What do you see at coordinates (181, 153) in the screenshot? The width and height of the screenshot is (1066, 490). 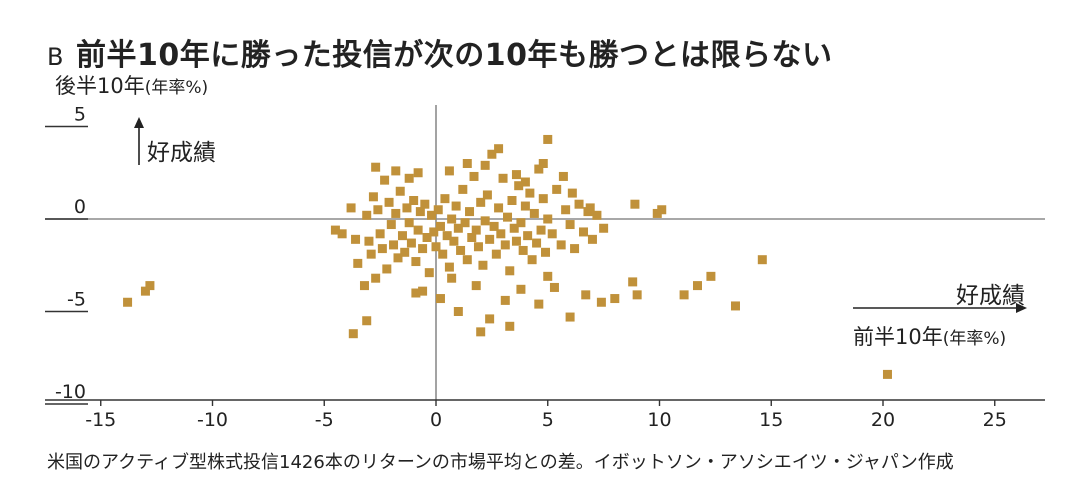 I see `y-direction-label: 好成績` at bounding box center [181, 153].